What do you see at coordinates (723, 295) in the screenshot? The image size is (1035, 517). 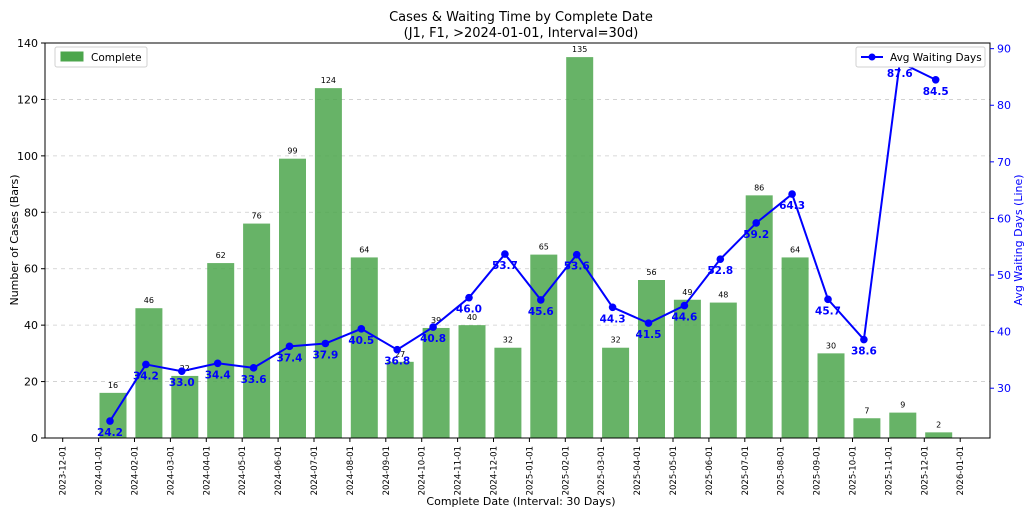 I see `bar-value-label: 48` at bounding box center [723, 295].